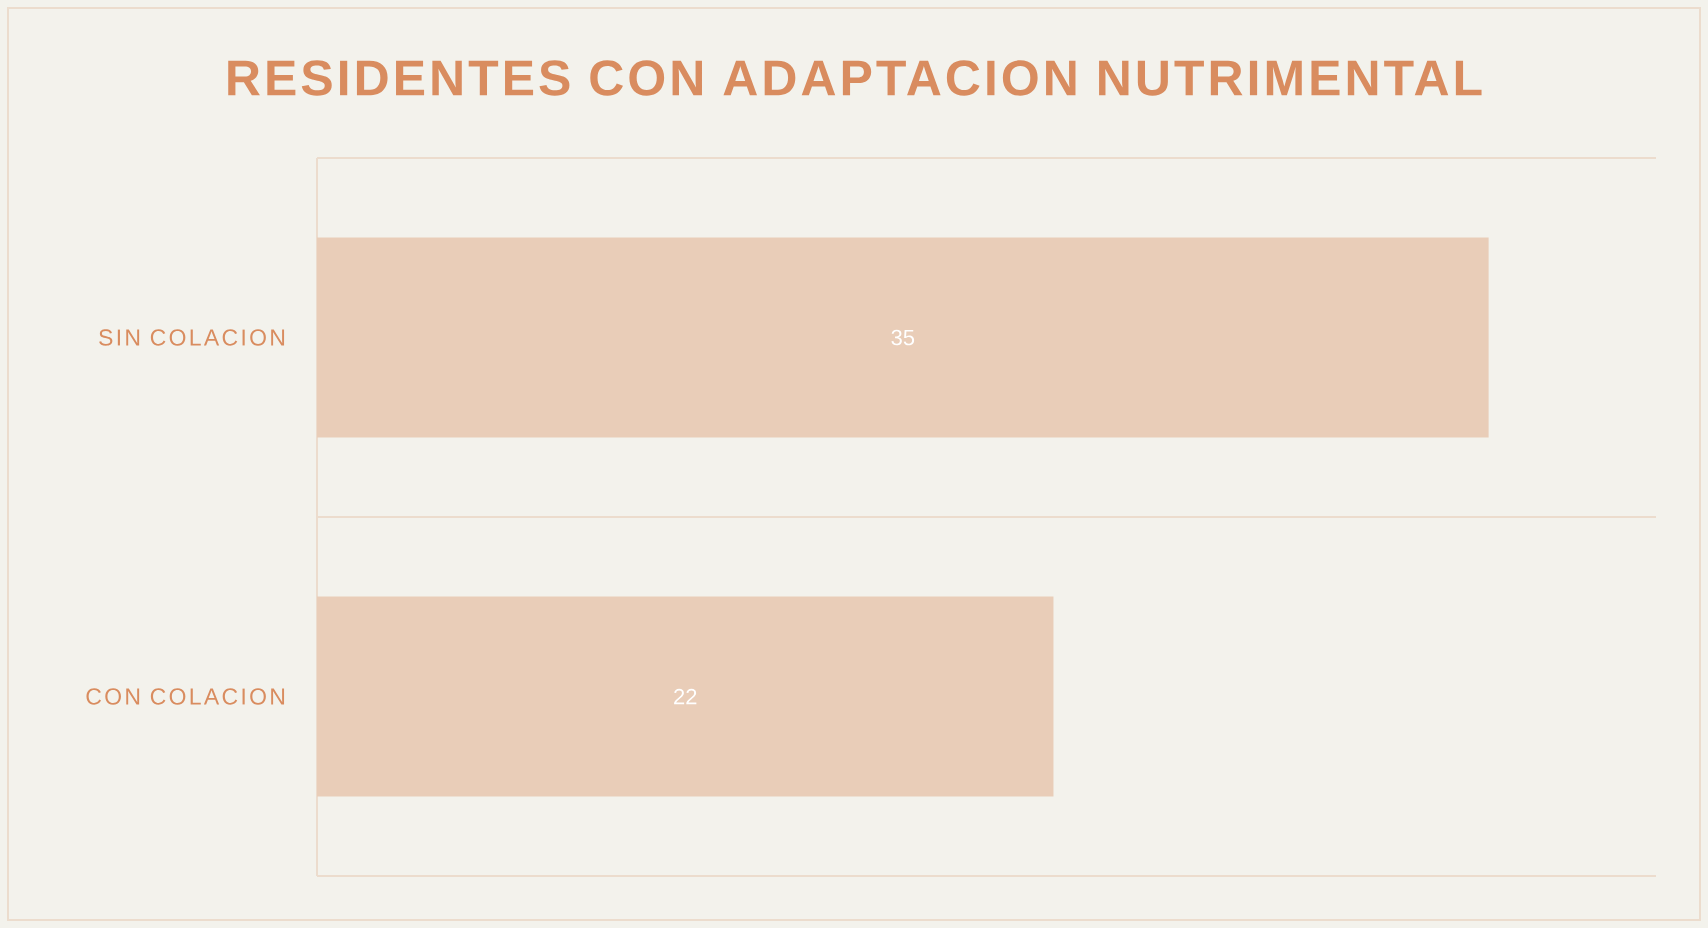 The height and width of the screenshot is (928, 1708). What do you see at coordinates (685, 696) in the screenshot?
I see `data-label: 22` at bounding box center [685, 696].